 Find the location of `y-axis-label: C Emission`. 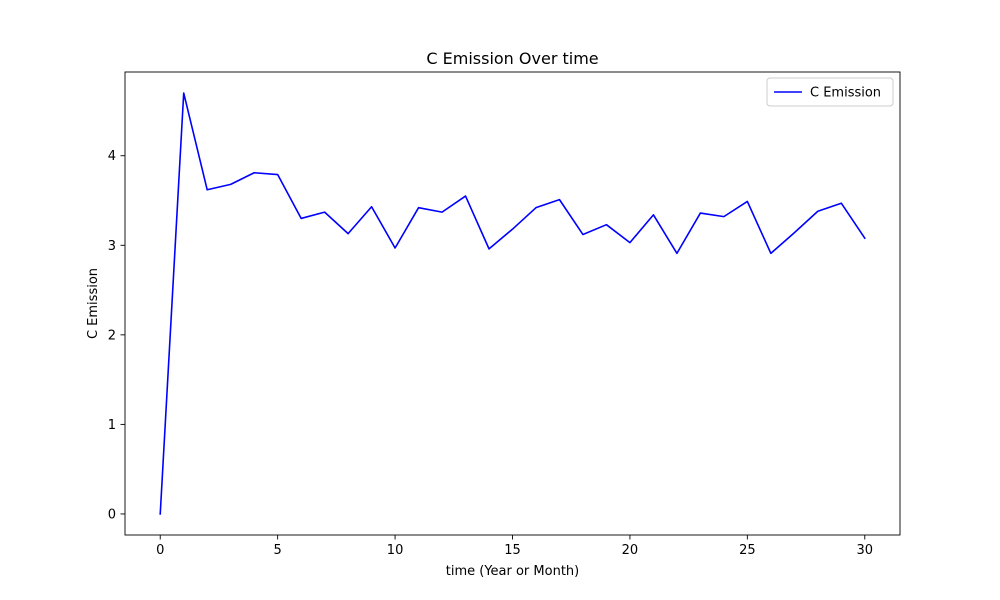

y-axis-label: C Emission is located at coordinates (93, 303).